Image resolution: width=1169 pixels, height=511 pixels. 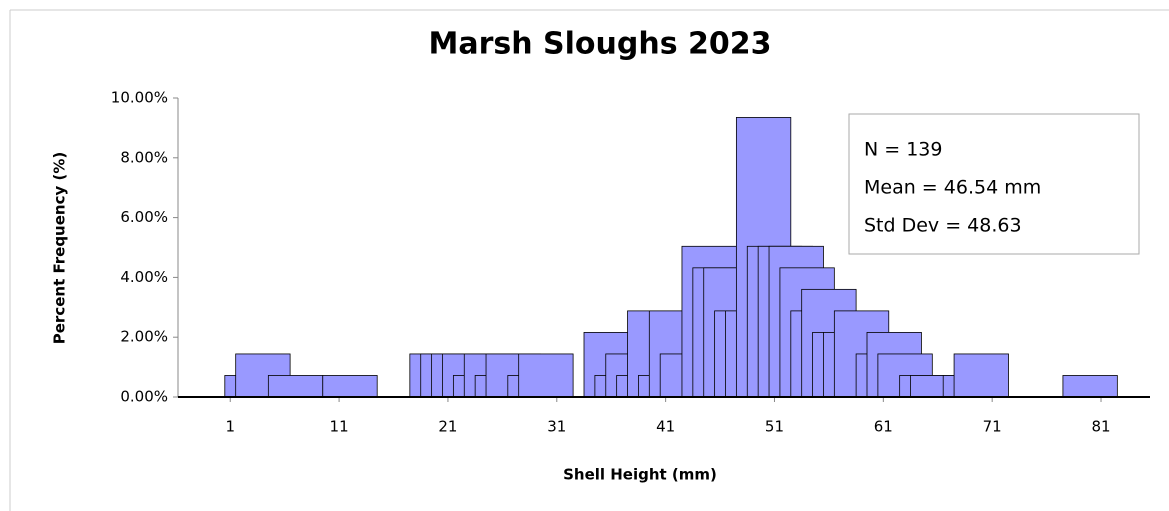 I want to click on stats-box, so click(x=994, y=184).